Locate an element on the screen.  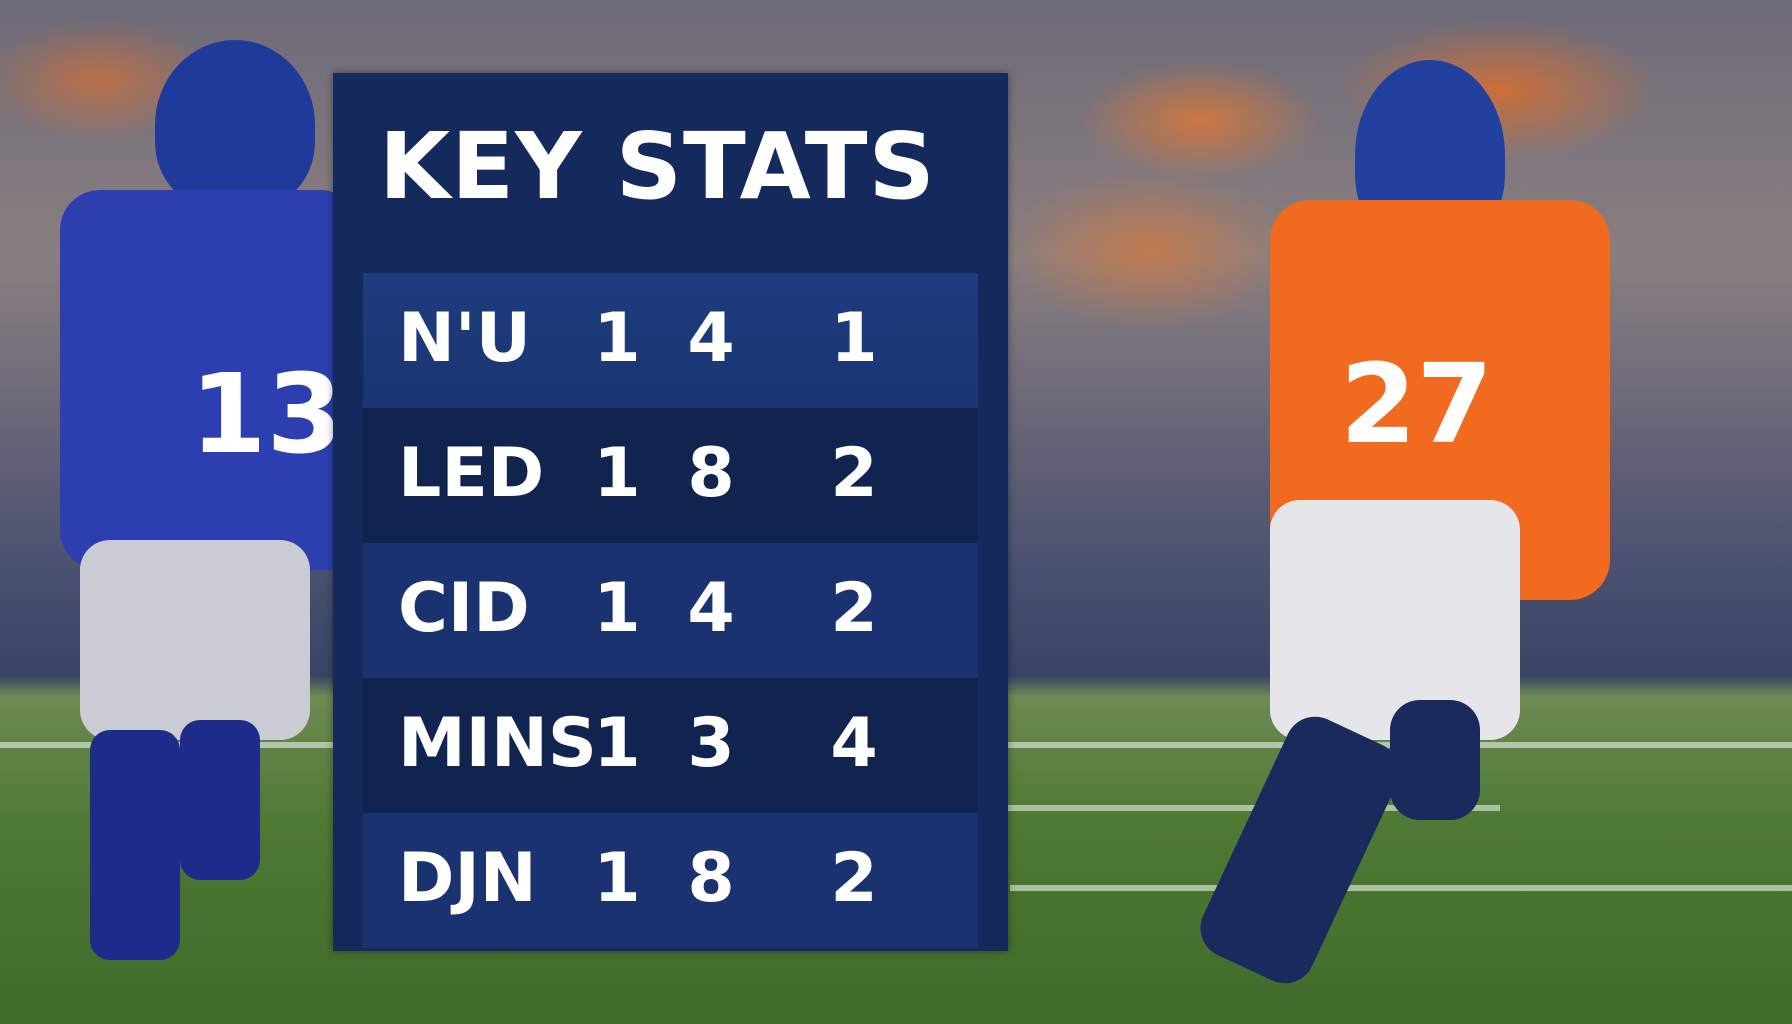
panel-title: KEY STATS is located at coordinates (657, 166).